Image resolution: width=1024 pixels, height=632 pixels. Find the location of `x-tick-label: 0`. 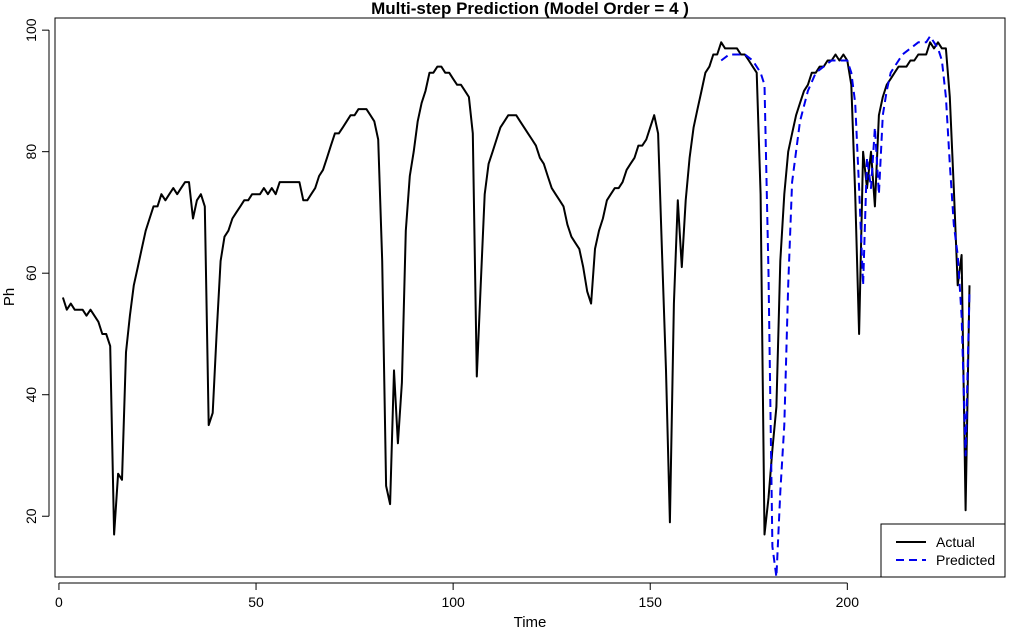

x-tick-label: 0 is located at coordinates (59, 602).